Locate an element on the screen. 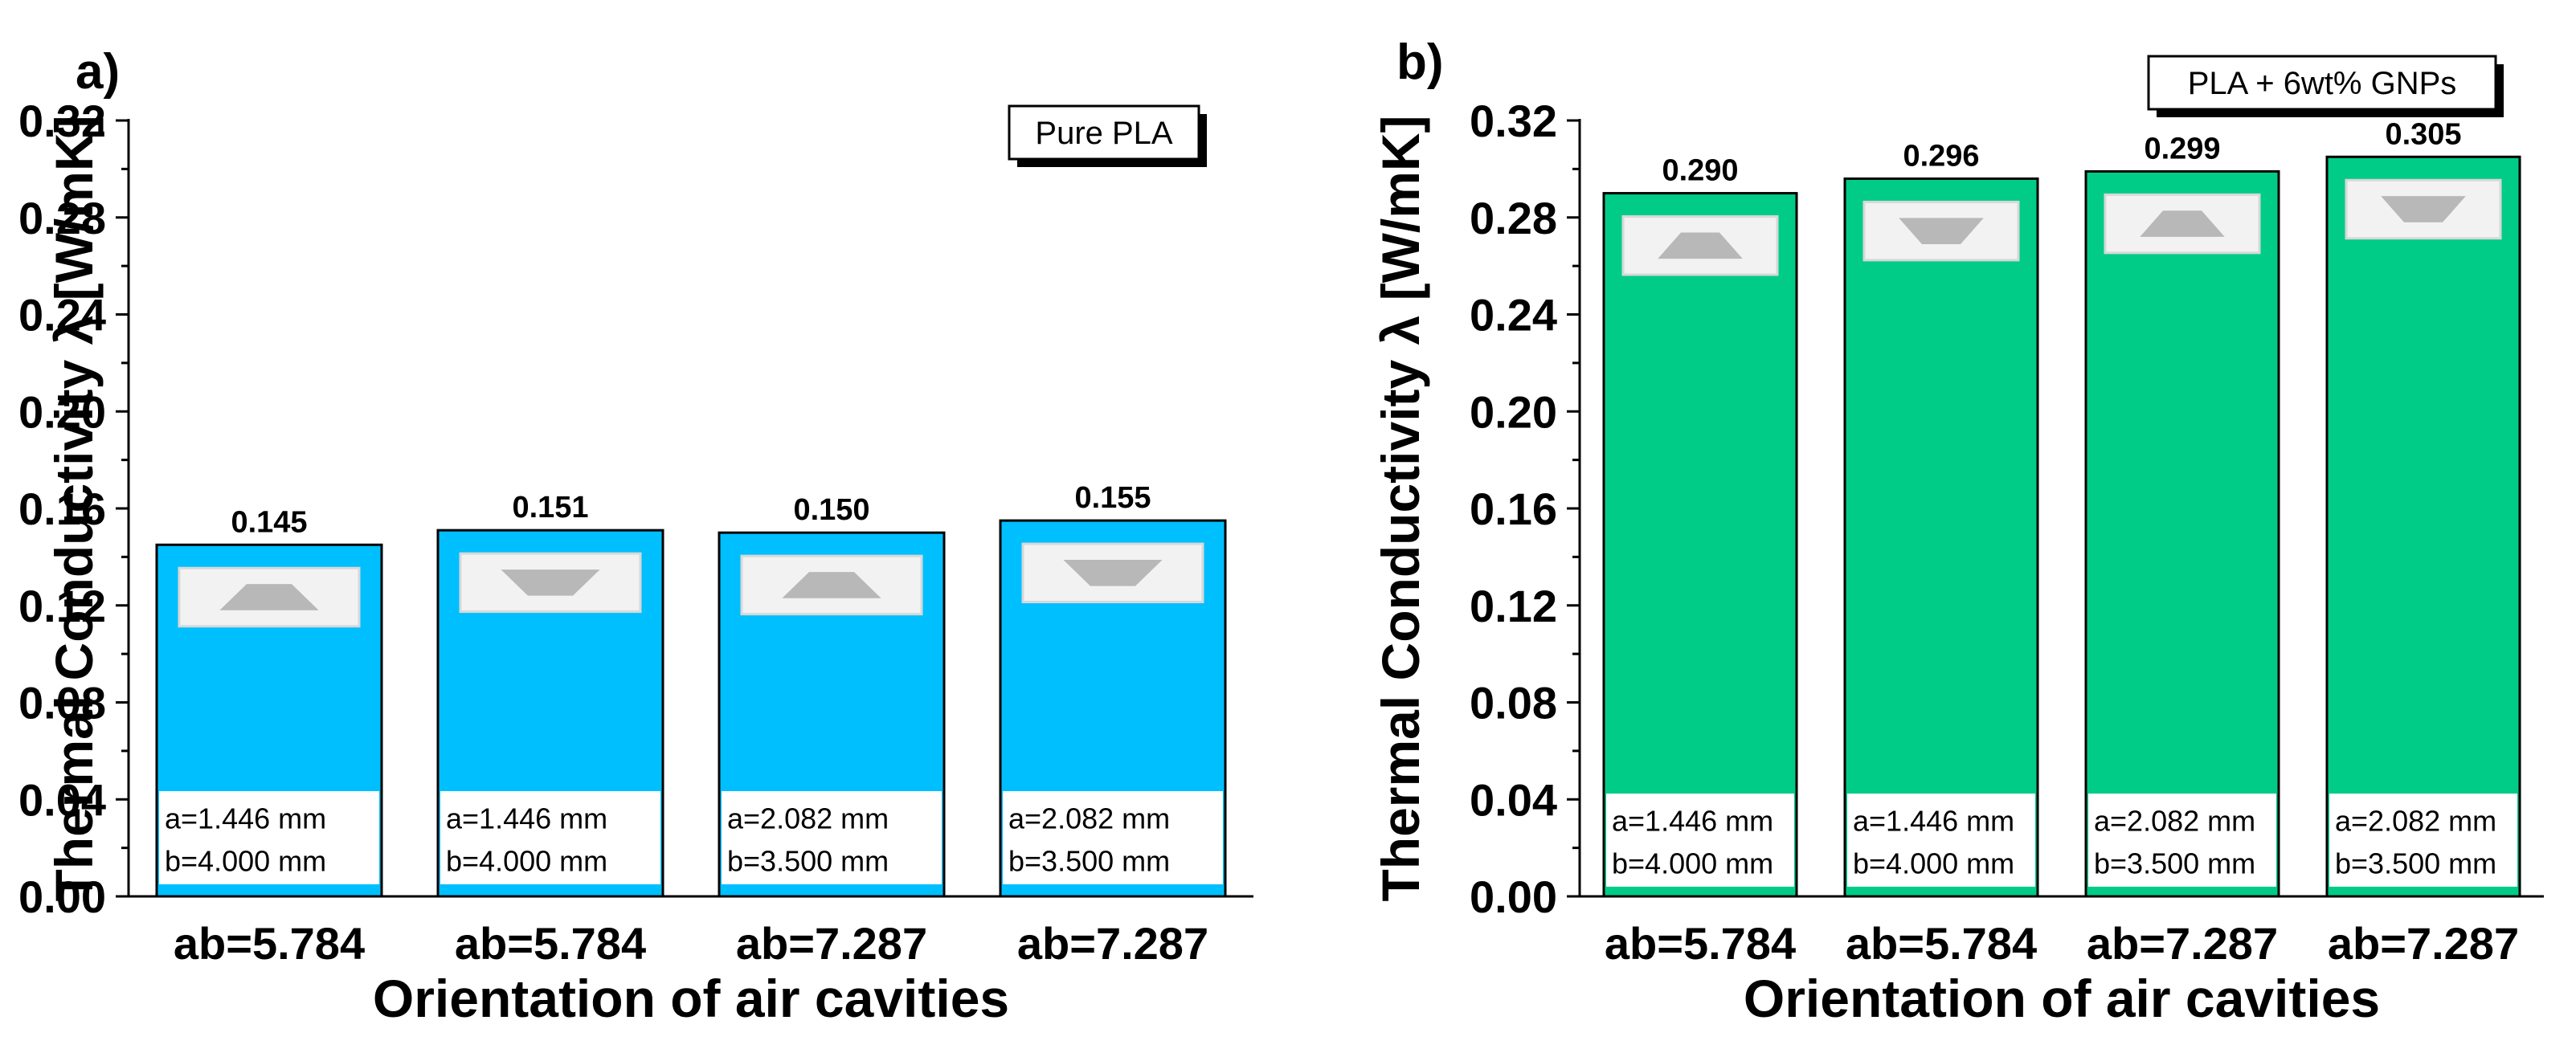  legend-label: Pure PLA is located at coordinates (1104, 133).